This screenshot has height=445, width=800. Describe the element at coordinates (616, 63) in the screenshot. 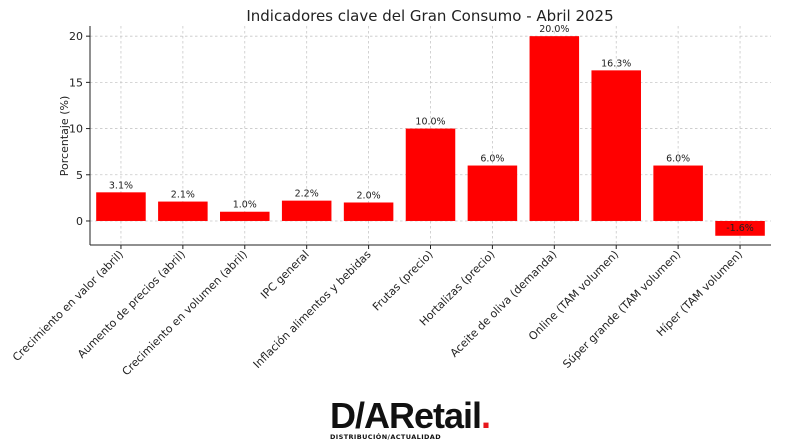

I see `bar-value-label: 16.3%` at that location.